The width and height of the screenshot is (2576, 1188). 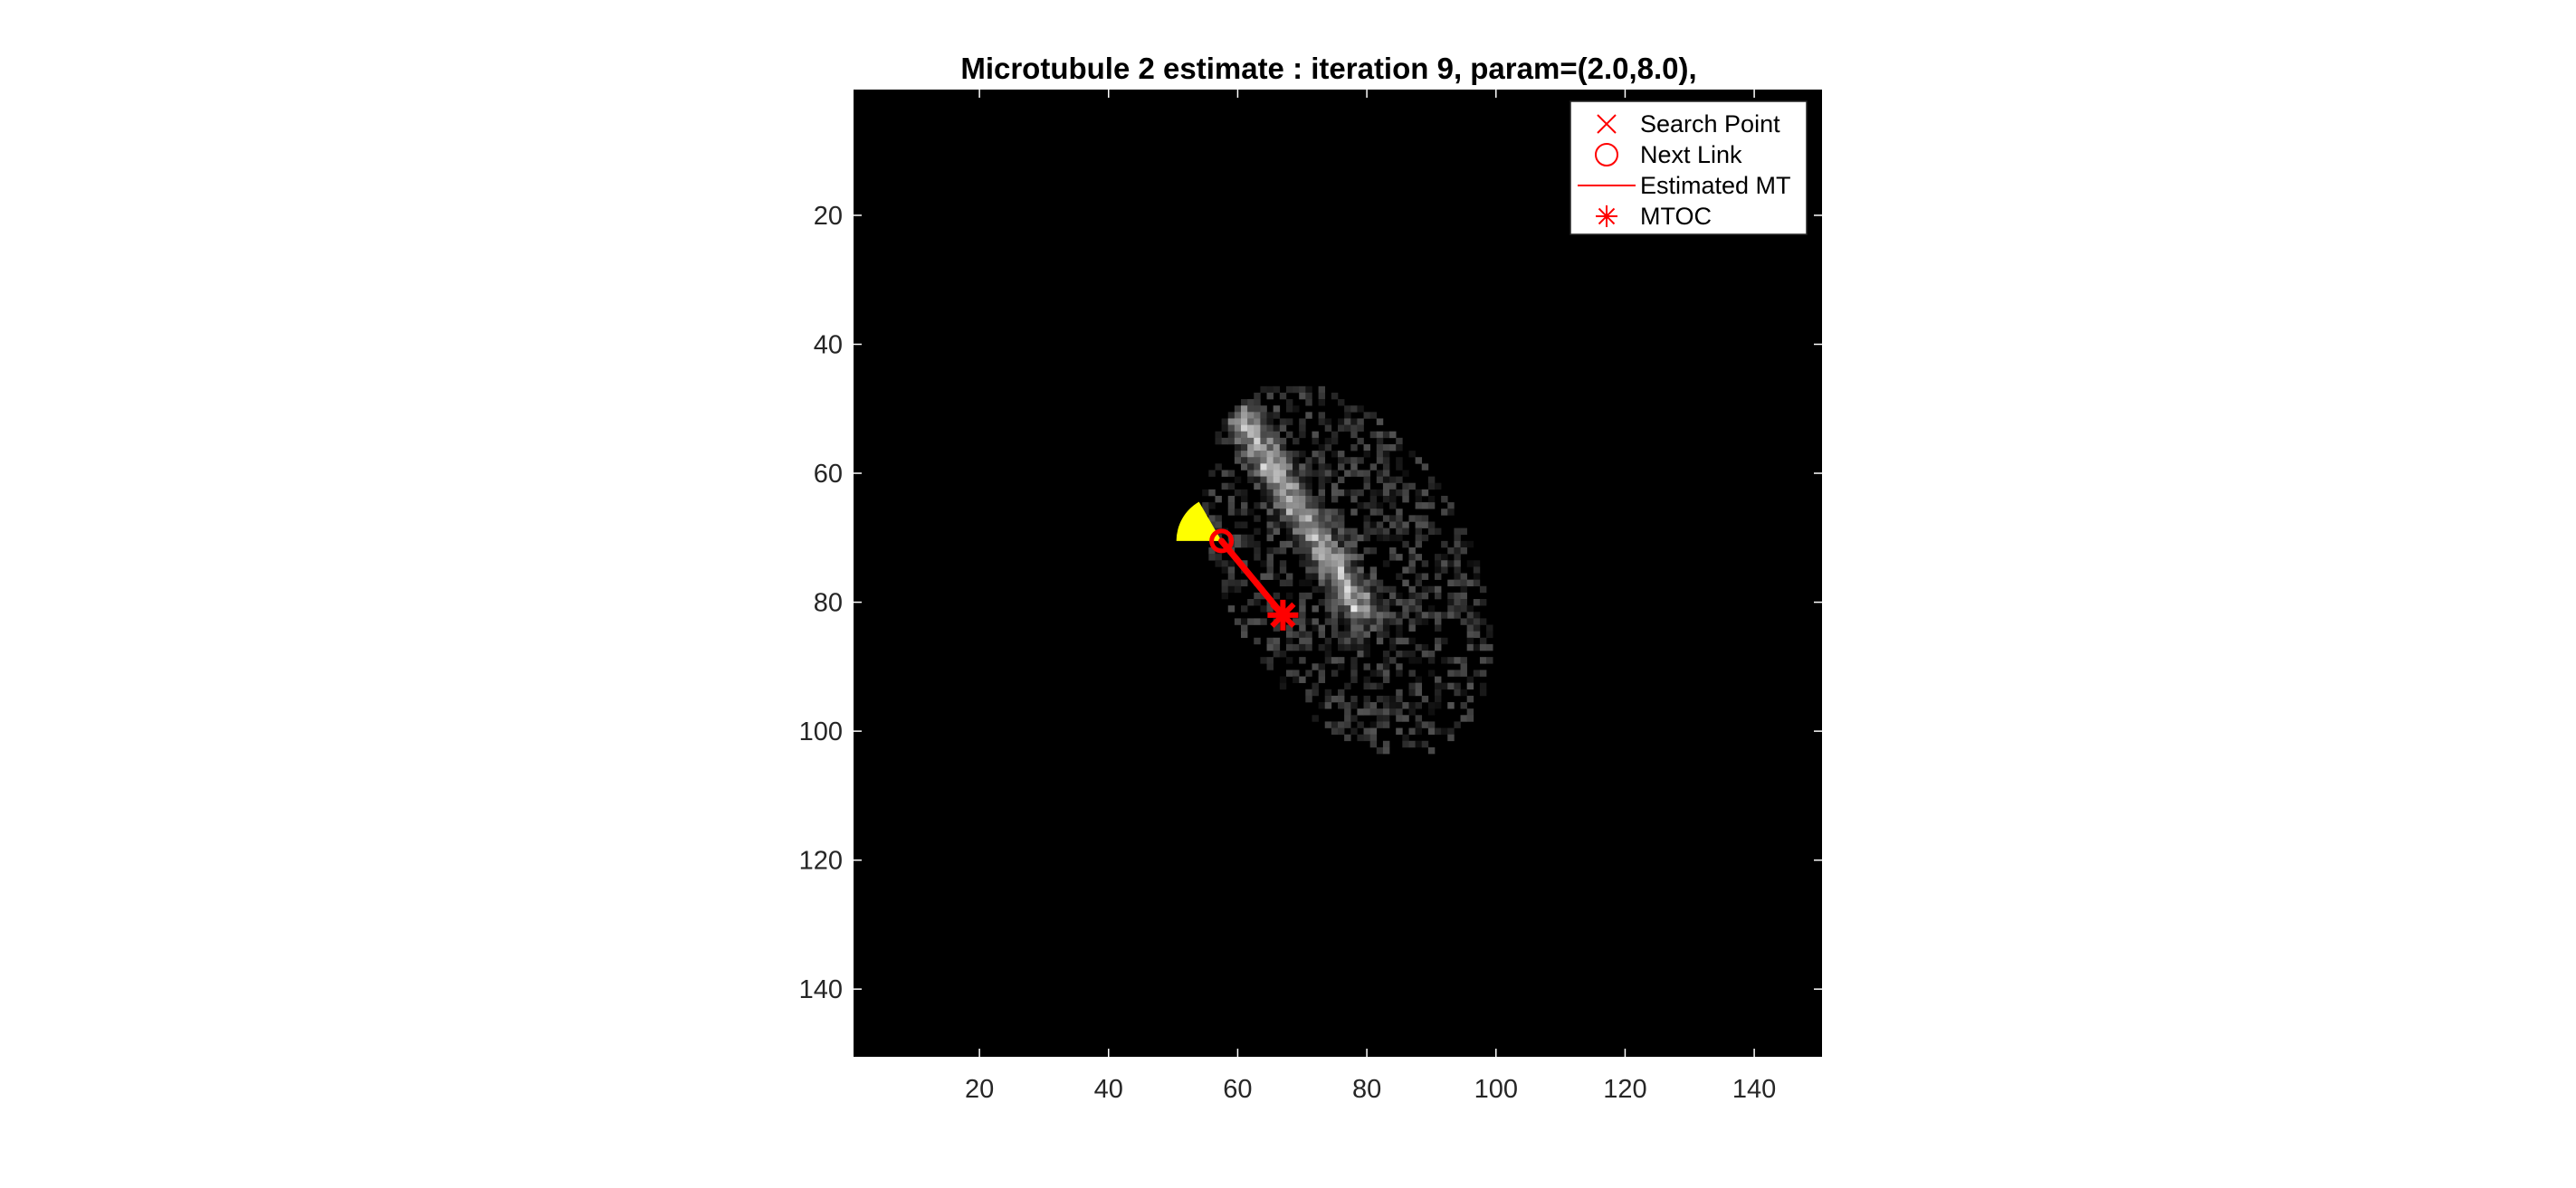 I want to click on search-wedge, so click(x=1199, y=521).